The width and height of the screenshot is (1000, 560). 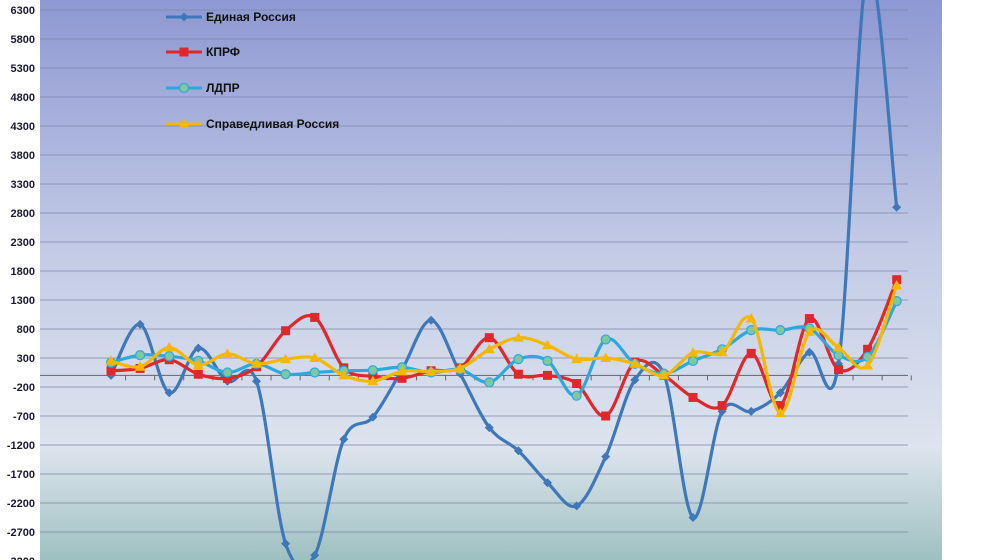 What do you see at coordinates (203, 88) in the screenshot?
I see `legend-item-ldpr: ЛДПР` at bounding box center [203, 88].